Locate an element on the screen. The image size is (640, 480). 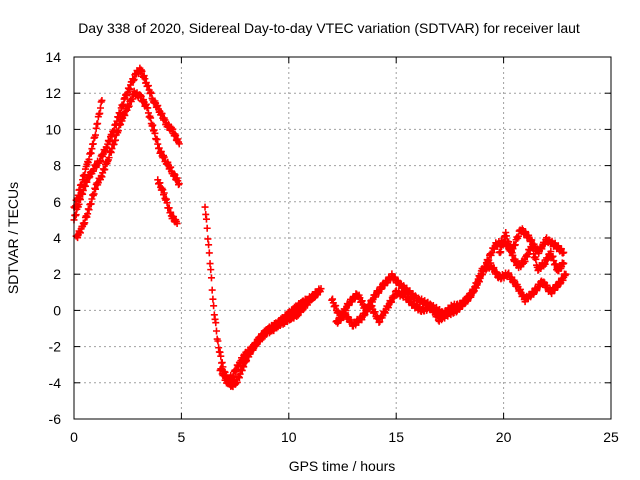
y-axis-label: SDTVAR / TECUs is located at coordinates (13, 238).